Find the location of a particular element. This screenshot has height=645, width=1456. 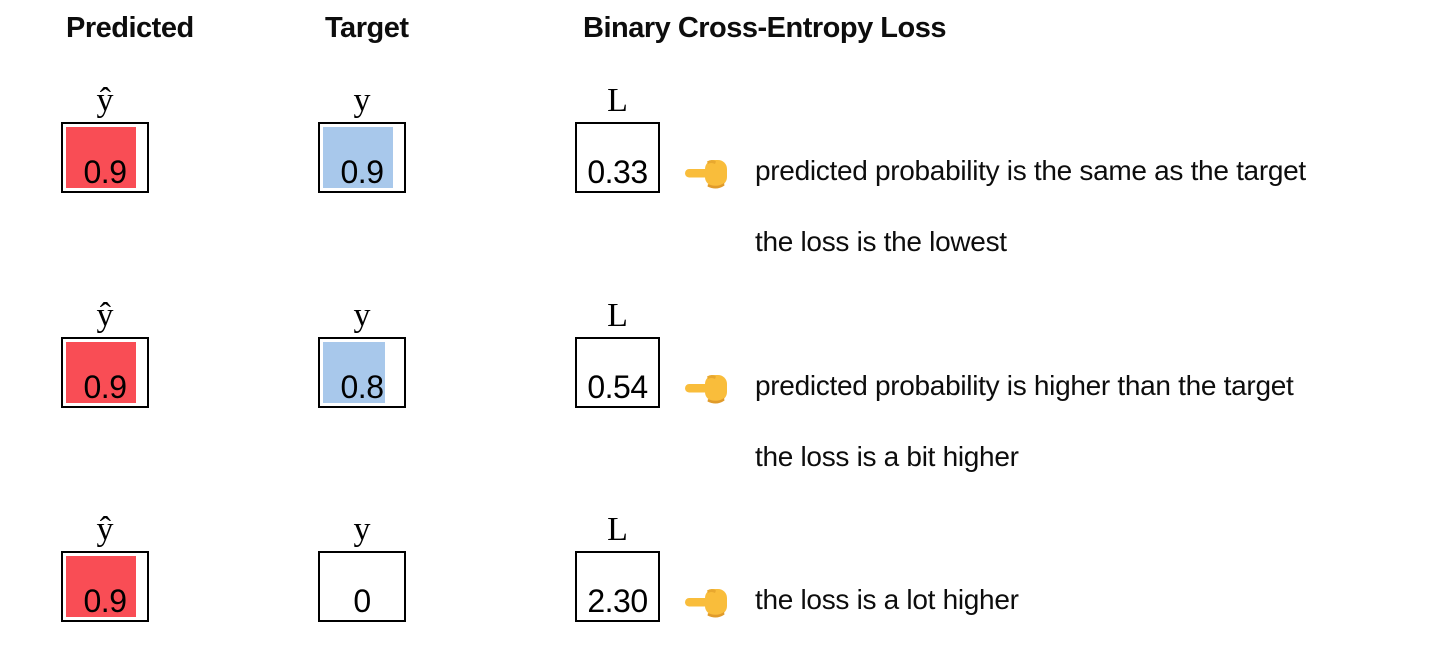

target-value-box: 0 is located at coordinates (362, 586).